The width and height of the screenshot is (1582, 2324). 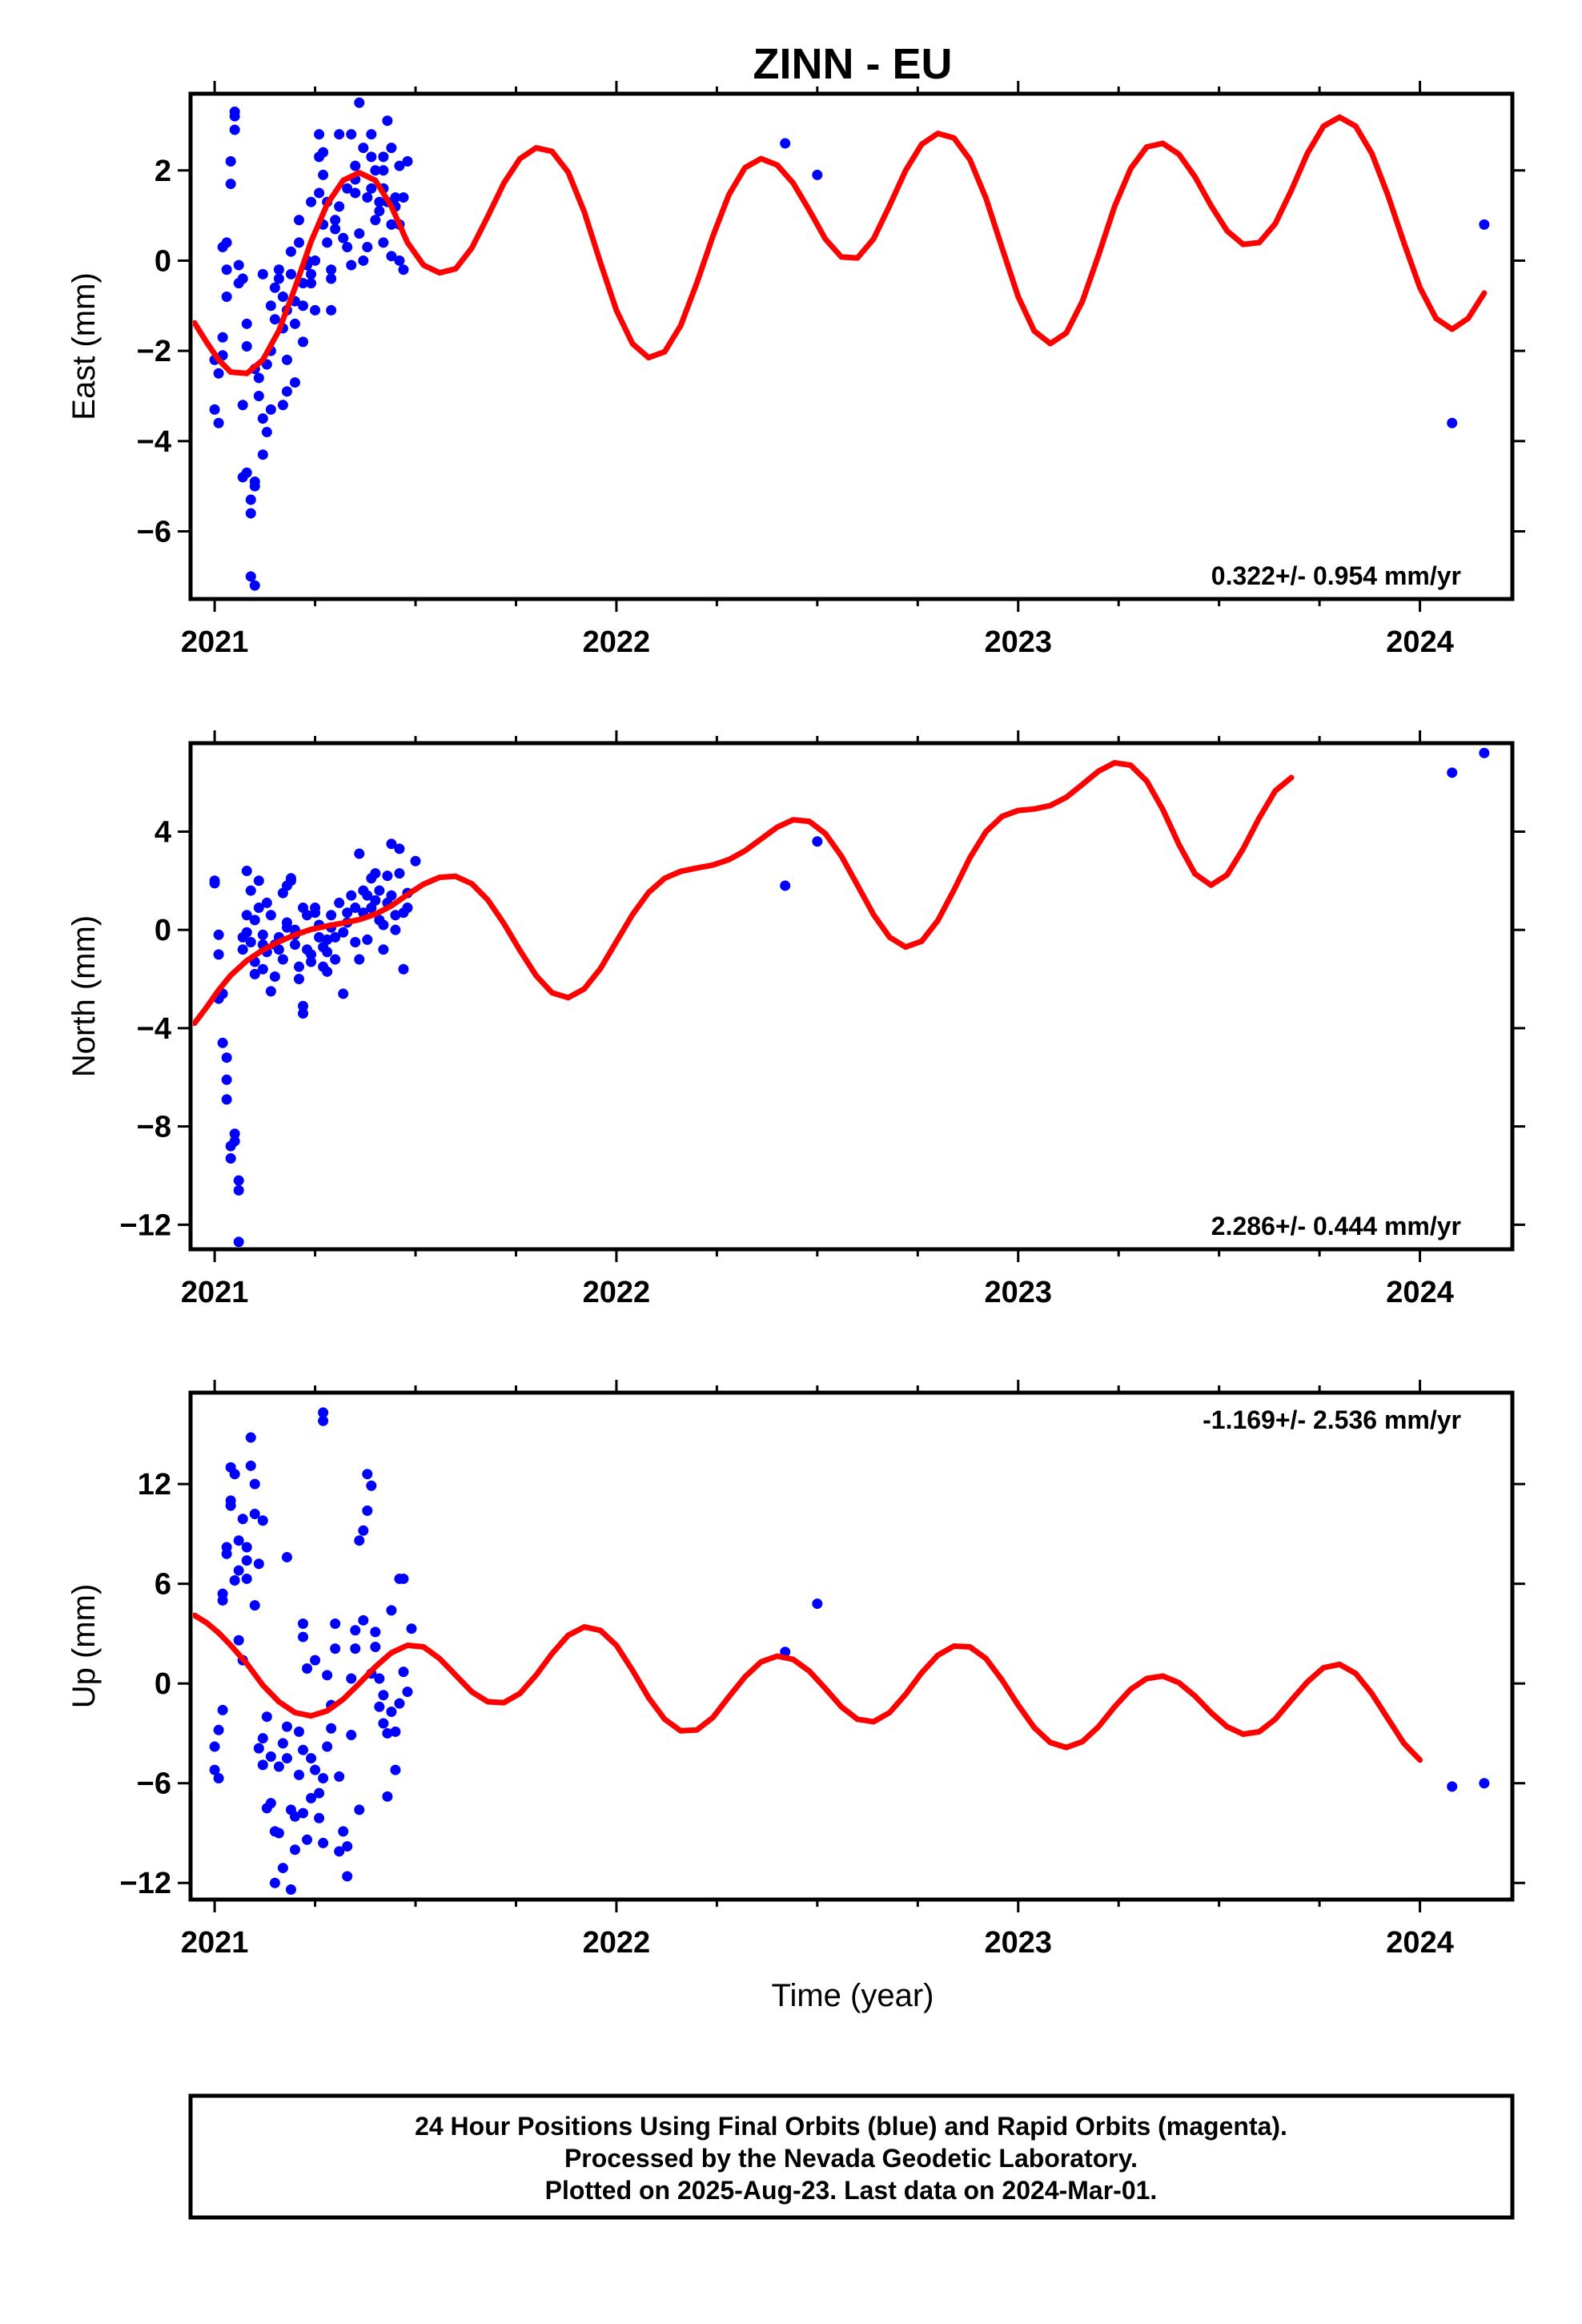 I want to click on footer-frame, so click(x=851, y=2156).